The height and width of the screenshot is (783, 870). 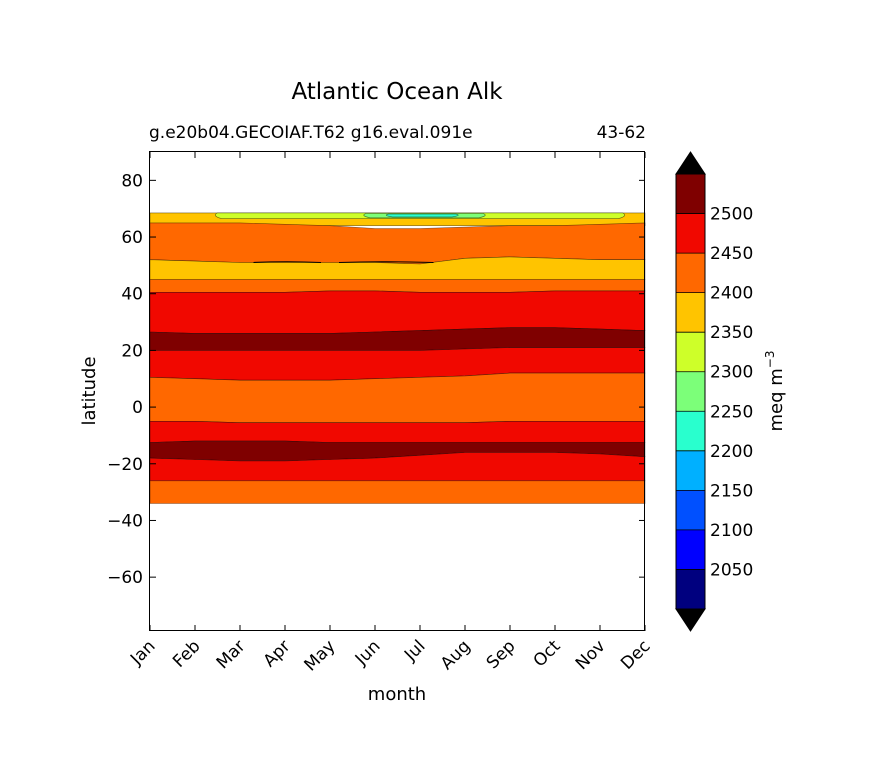 I want to click on x-tick-label-1: Feb, so click(x=186, y=653).